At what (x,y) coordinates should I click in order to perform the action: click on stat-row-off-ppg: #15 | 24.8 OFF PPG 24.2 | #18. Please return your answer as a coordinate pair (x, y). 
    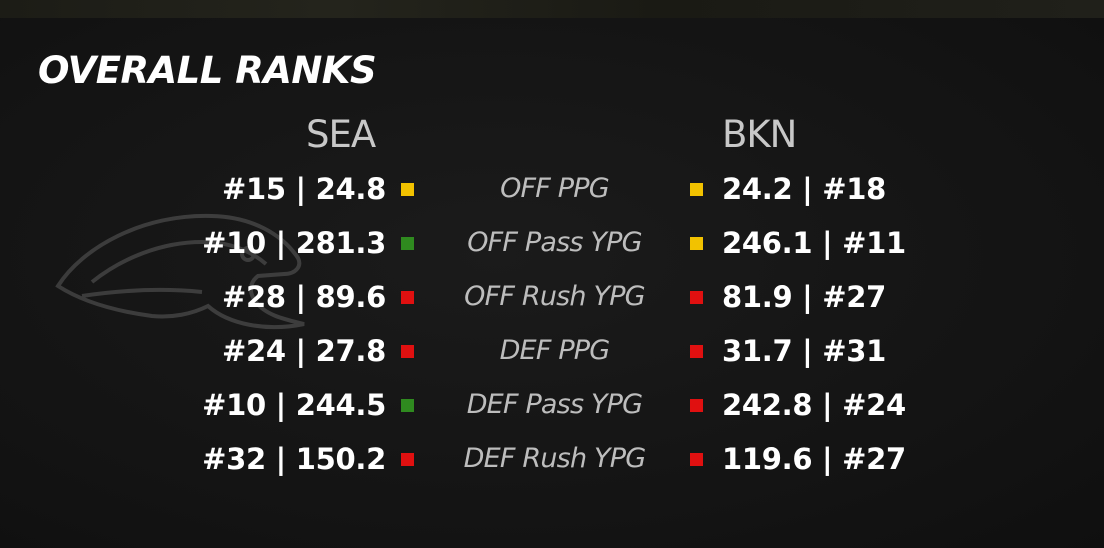
    Looking at the image, I should click on (552, 190).